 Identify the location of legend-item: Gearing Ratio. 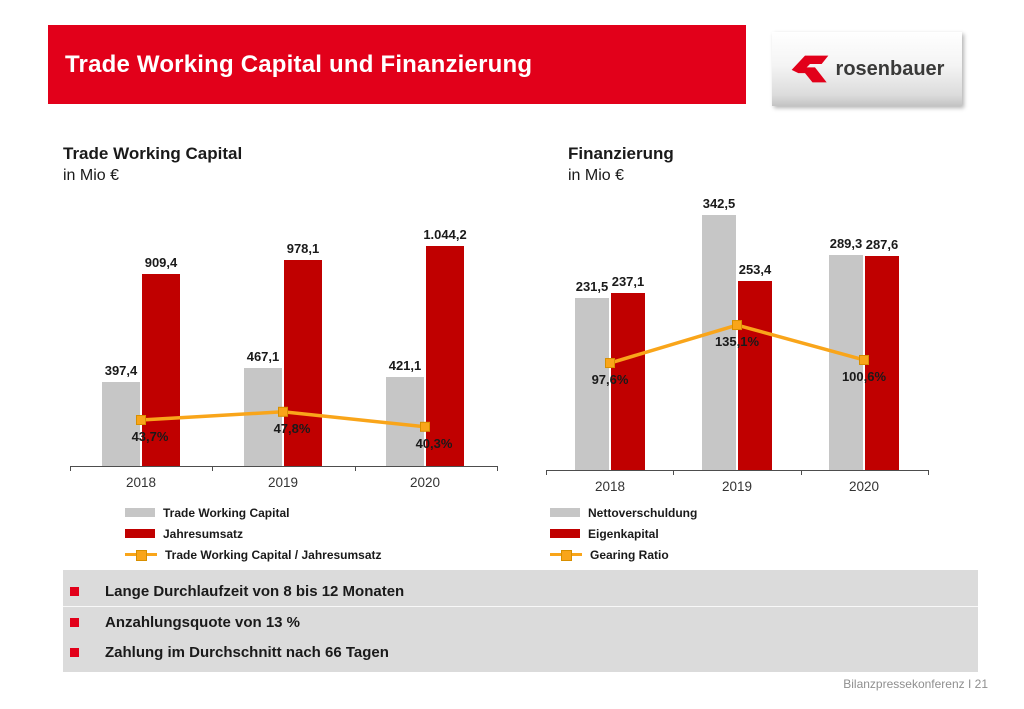
(623, 554).